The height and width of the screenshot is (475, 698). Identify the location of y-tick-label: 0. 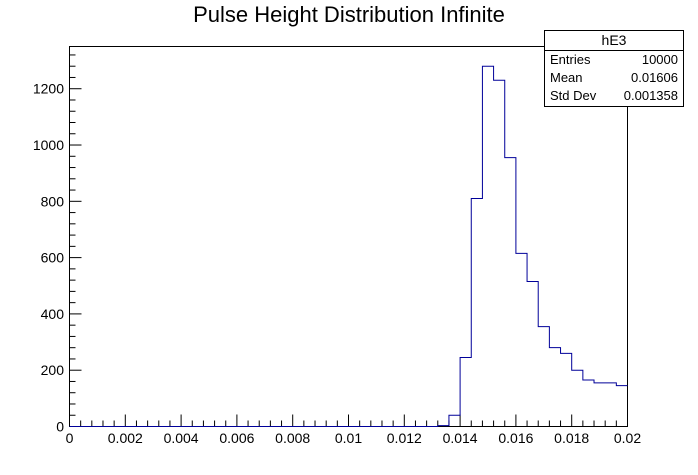
(60, 427).